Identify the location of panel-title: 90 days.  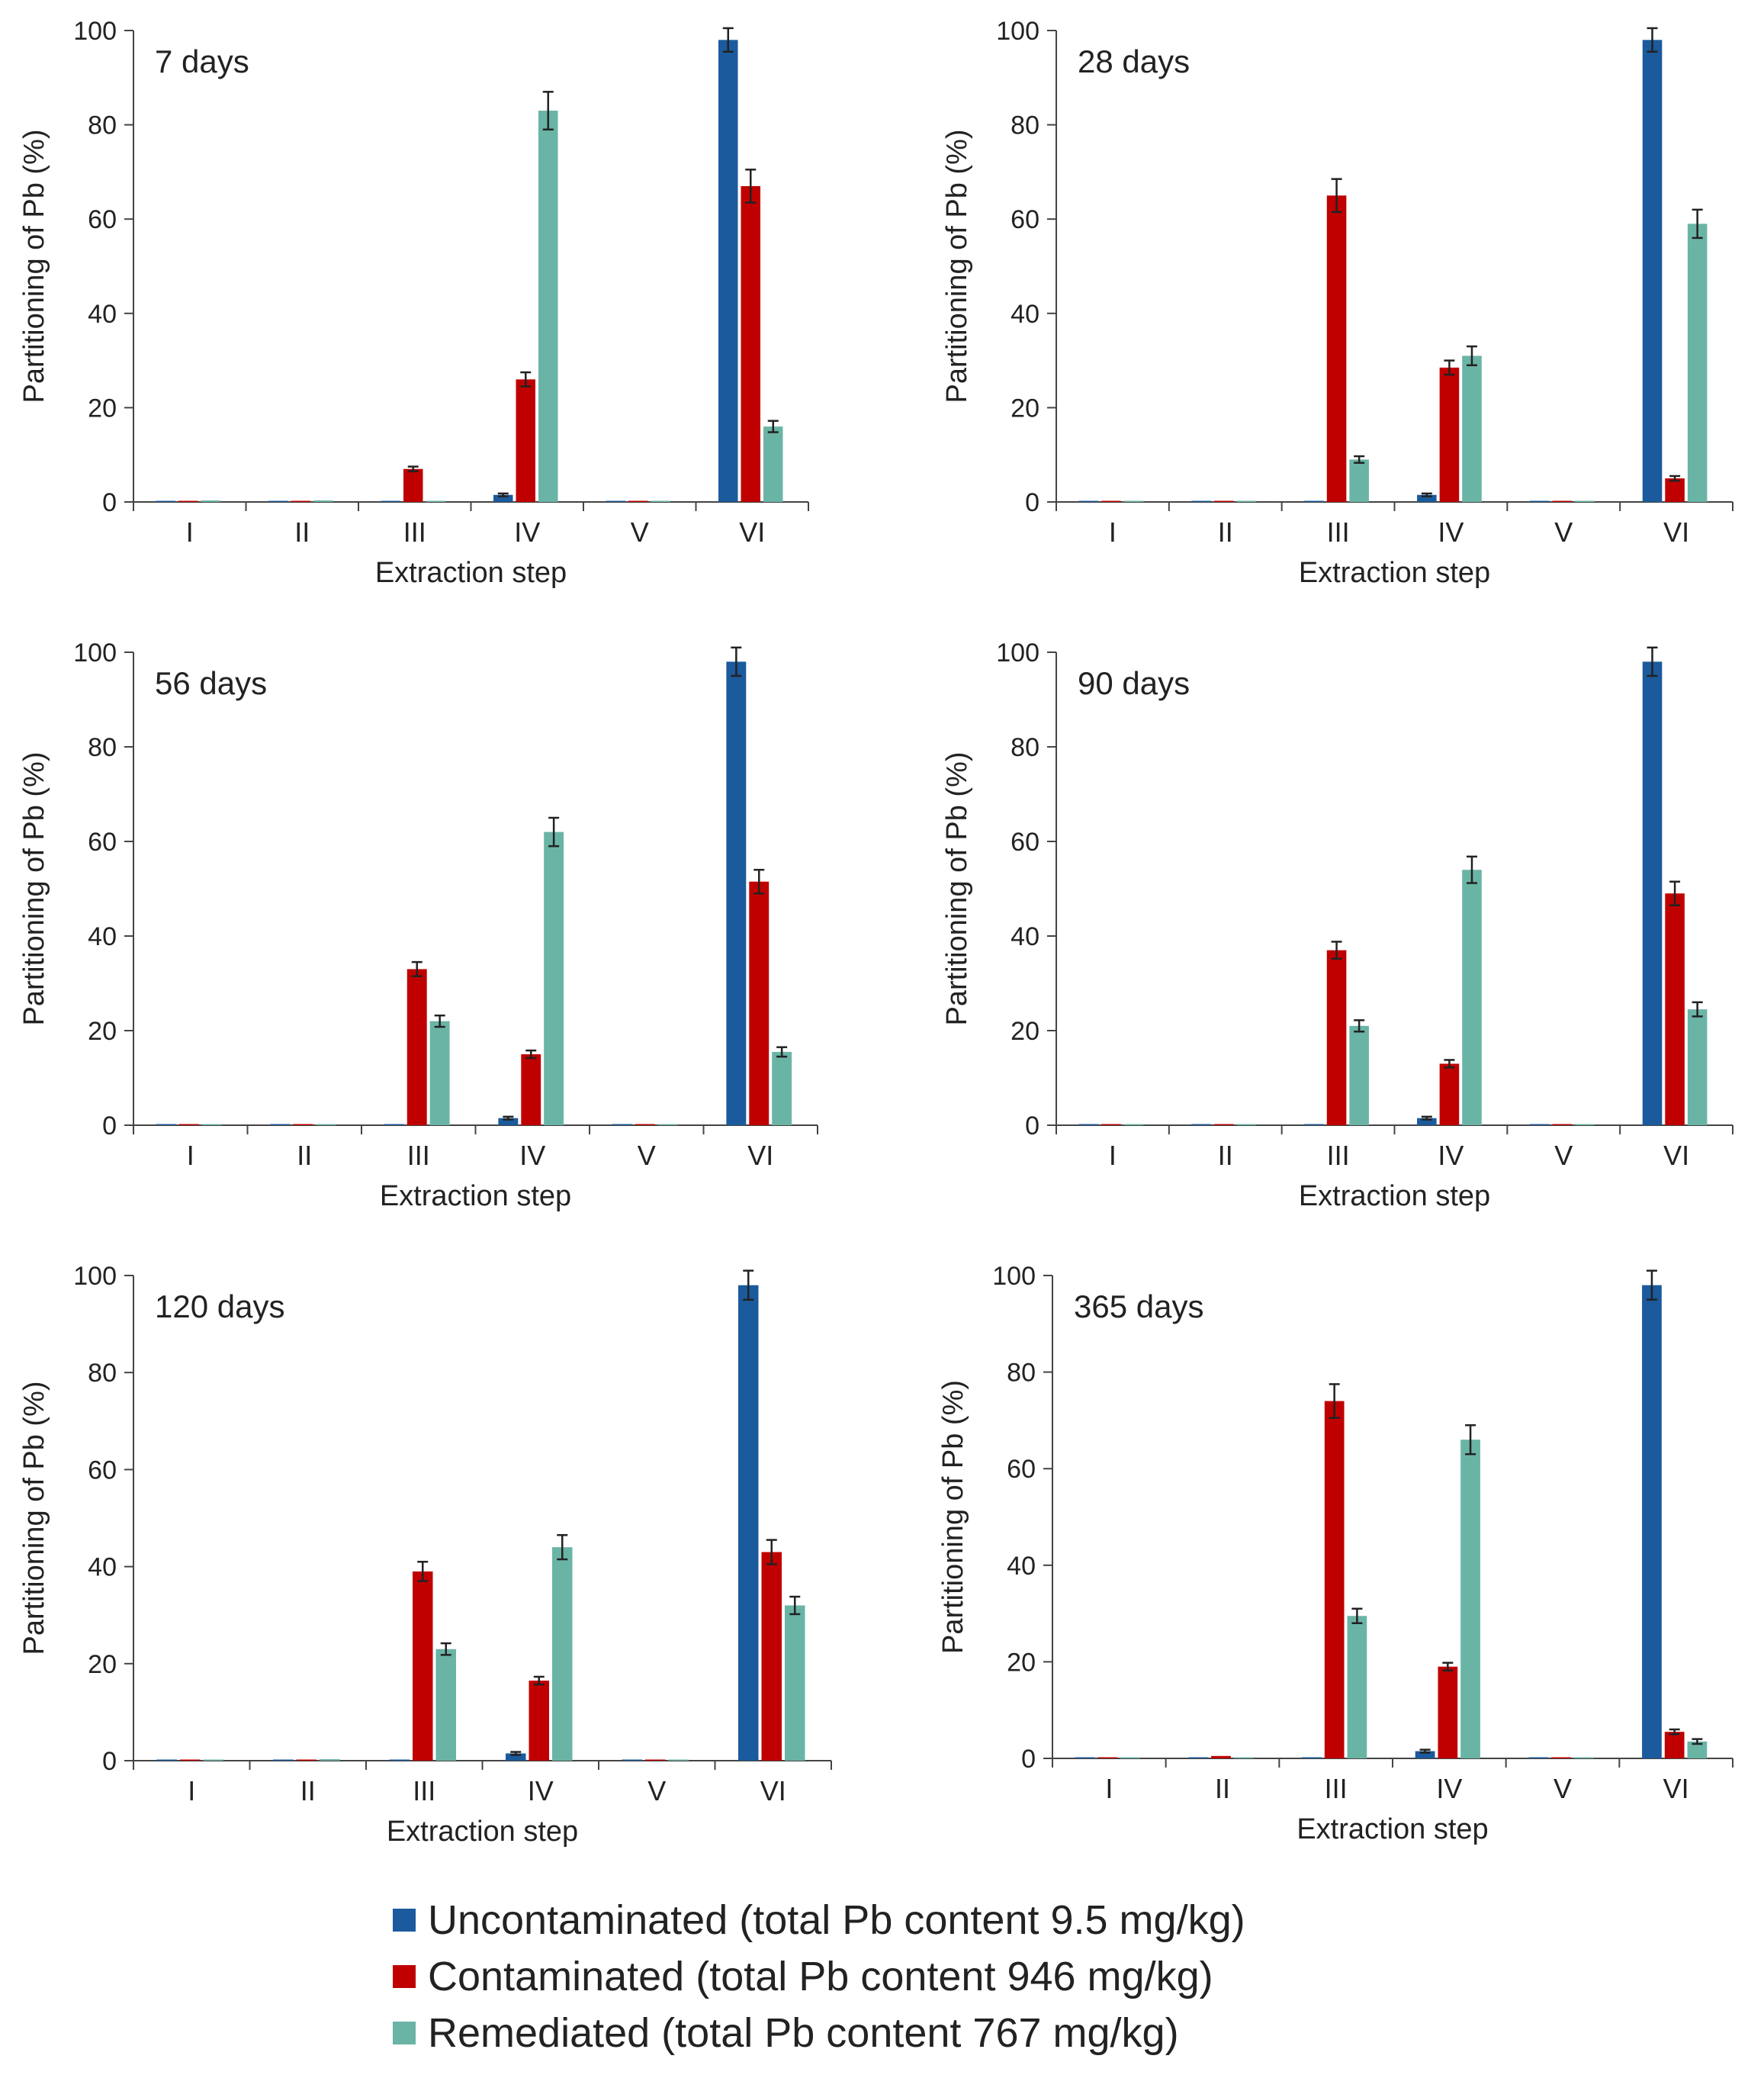
(1134, 683).